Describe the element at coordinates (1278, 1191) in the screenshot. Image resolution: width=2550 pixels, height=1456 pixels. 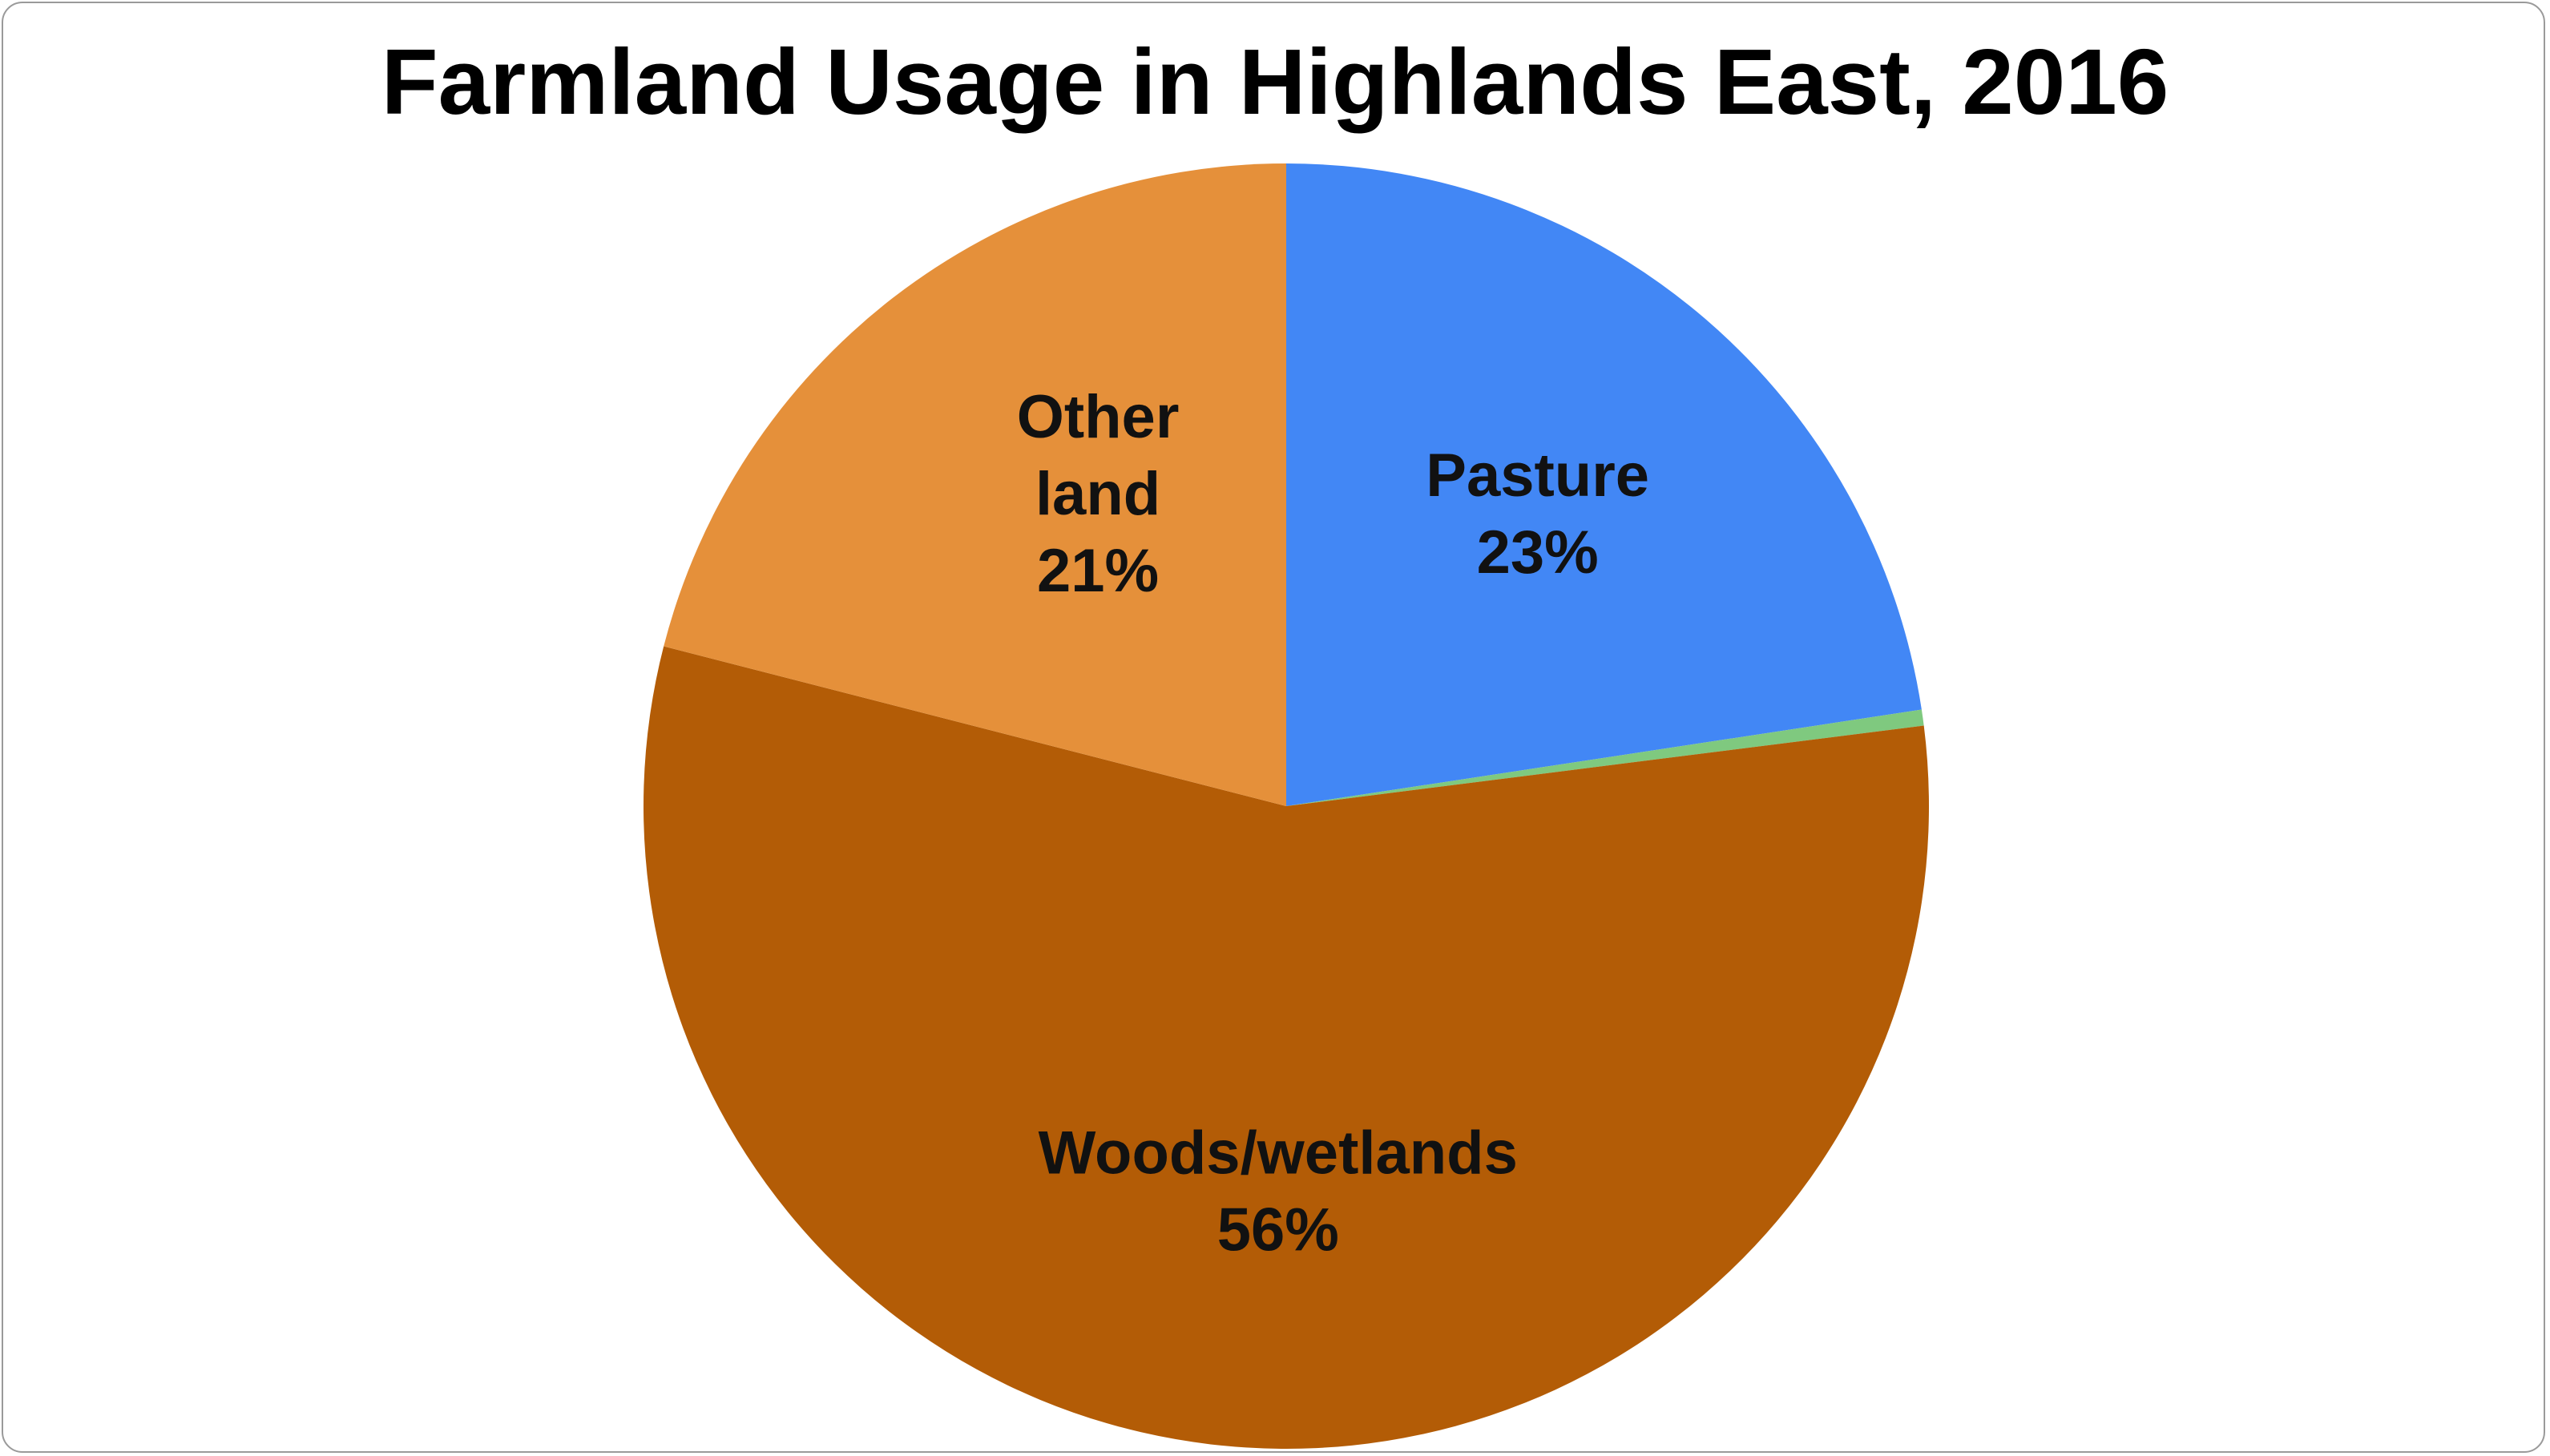
I see `slice-label-woods-wetlands: Woods/wetlands 56%` at that location.